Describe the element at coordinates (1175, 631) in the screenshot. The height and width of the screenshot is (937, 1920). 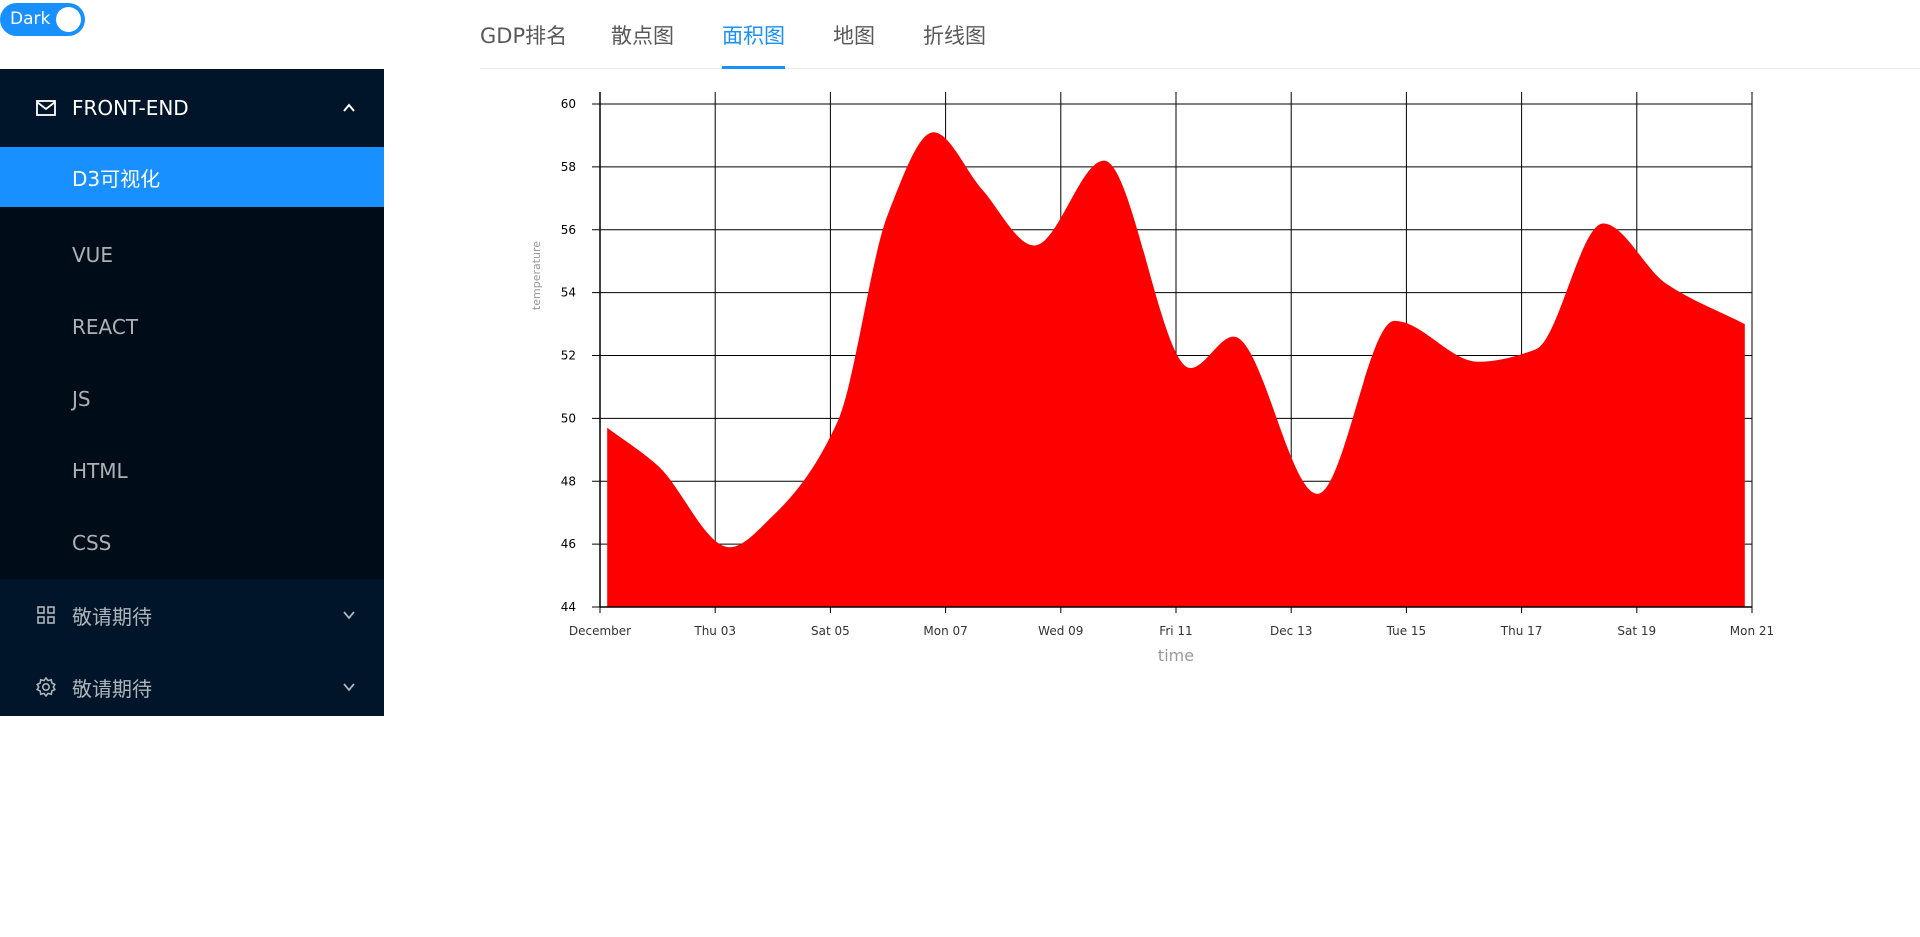
I see `x-tick-label: Fri 11` at that location.